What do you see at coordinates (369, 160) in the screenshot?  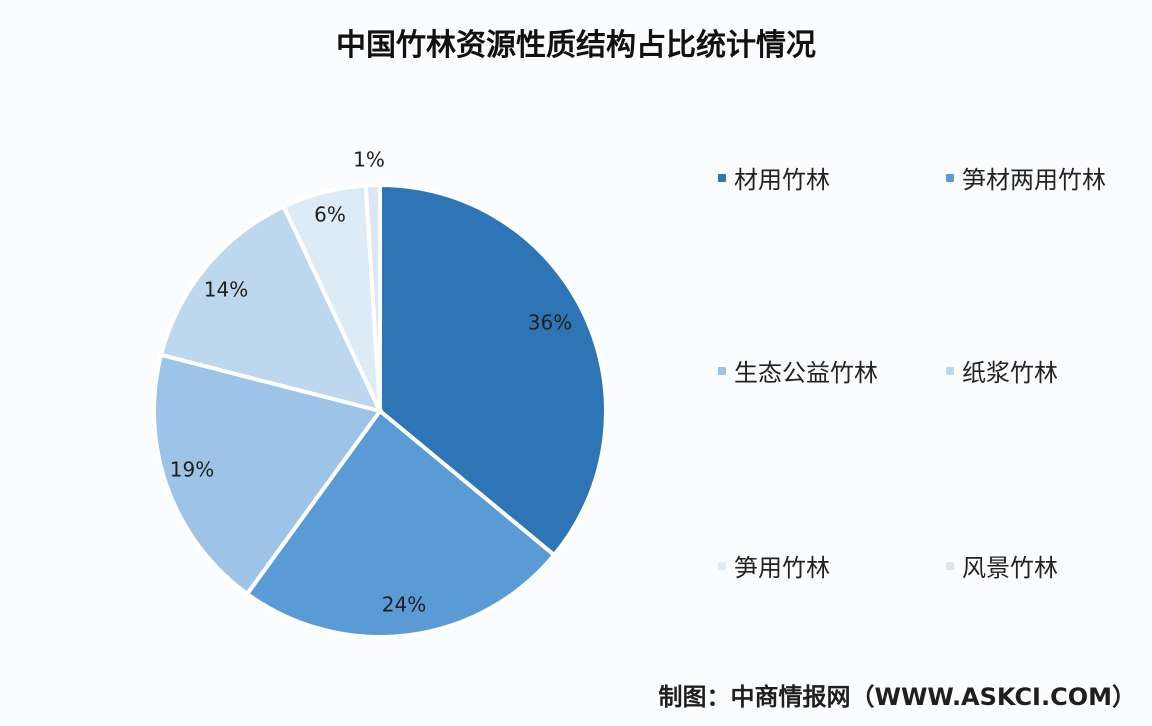 I see `data-label-风景竹林: 1%` at bounding box center [369, 160].